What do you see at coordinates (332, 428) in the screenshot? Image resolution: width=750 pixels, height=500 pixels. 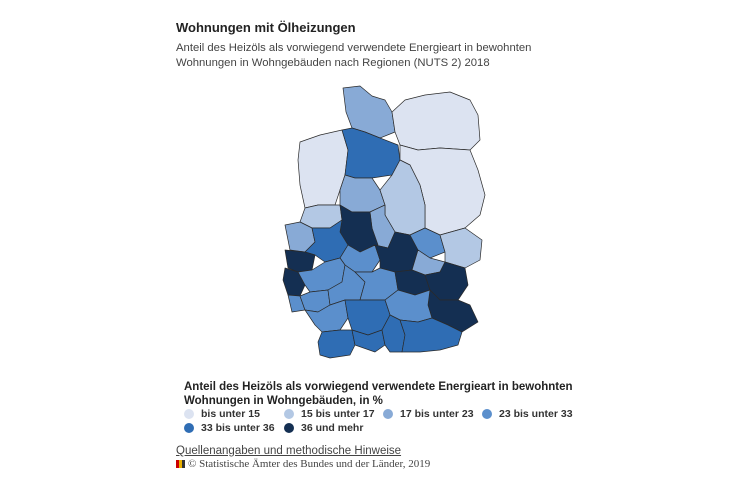 I see `legend-label: 36 und mehr` at bounding box center [332, 428].